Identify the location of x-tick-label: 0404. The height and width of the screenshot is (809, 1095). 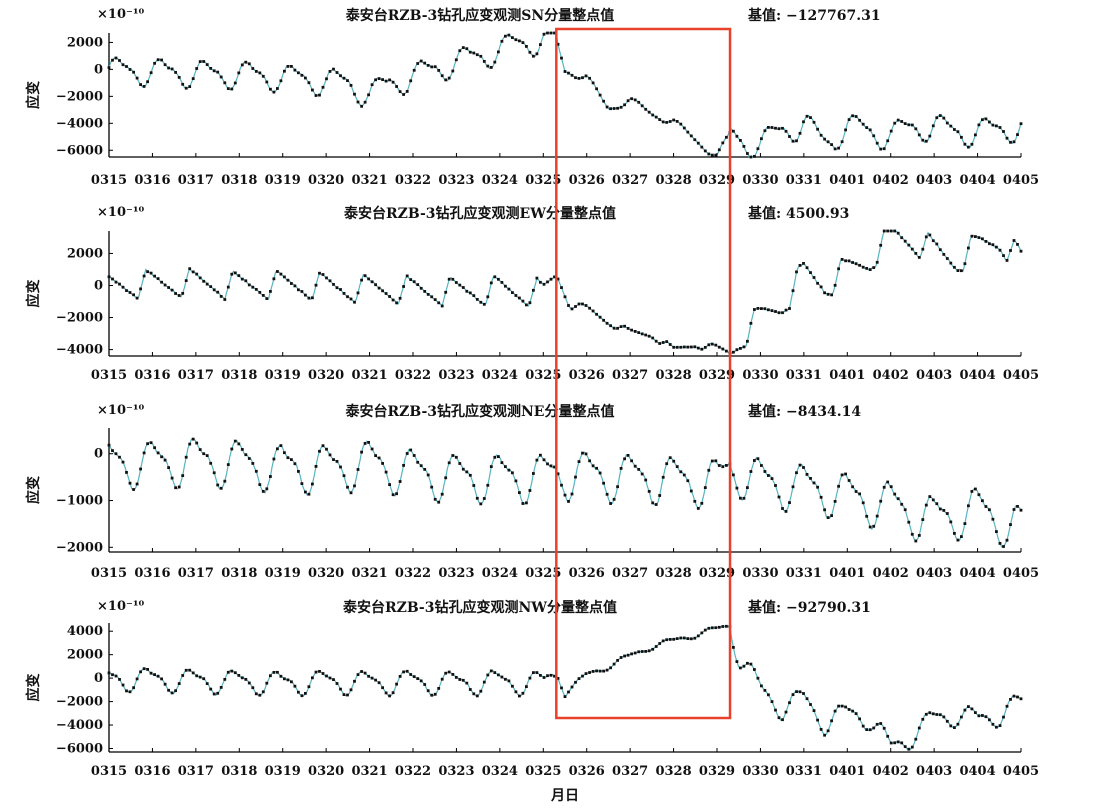
(977, 771).